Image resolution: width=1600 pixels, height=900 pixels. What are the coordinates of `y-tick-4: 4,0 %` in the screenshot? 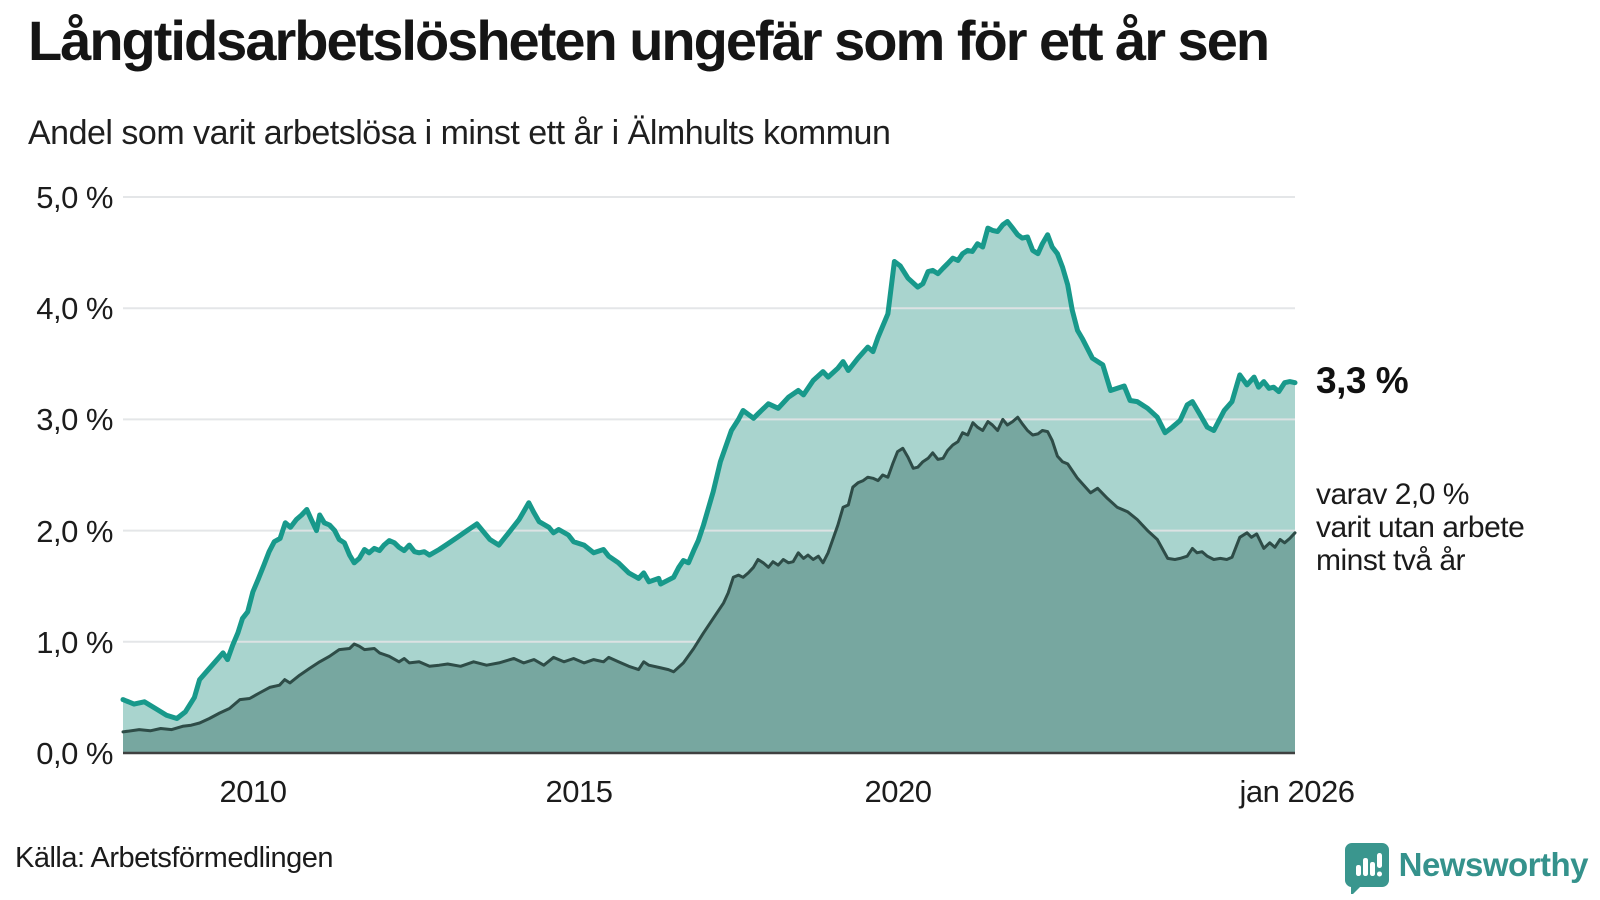 It's located at (74, 308).